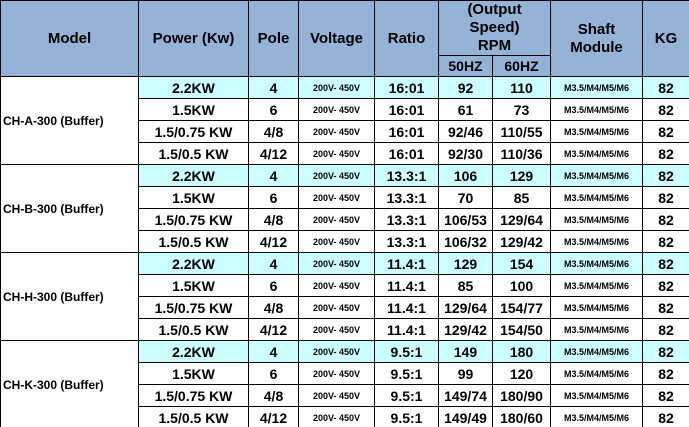  What do you see at coordinates (465, 351) in the screenshot?
I see `table-cell: 149` at bounding box center [465, 351].